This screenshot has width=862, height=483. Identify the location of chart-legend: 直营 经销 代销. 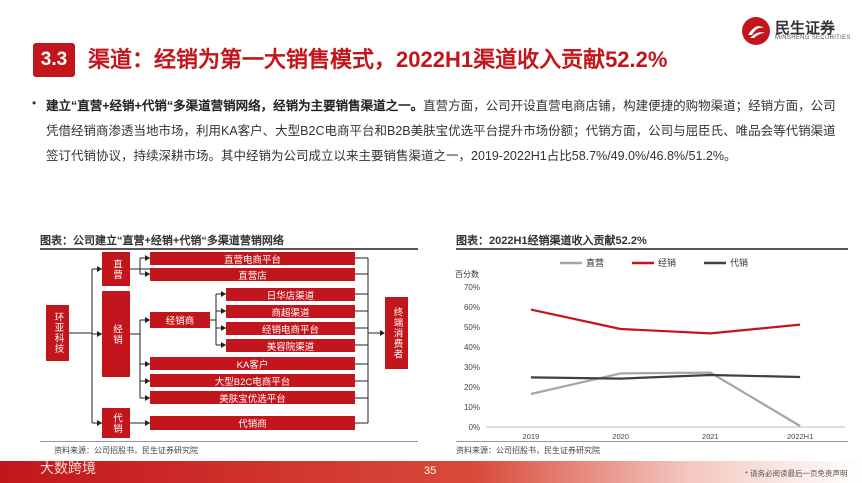
(654, 262).